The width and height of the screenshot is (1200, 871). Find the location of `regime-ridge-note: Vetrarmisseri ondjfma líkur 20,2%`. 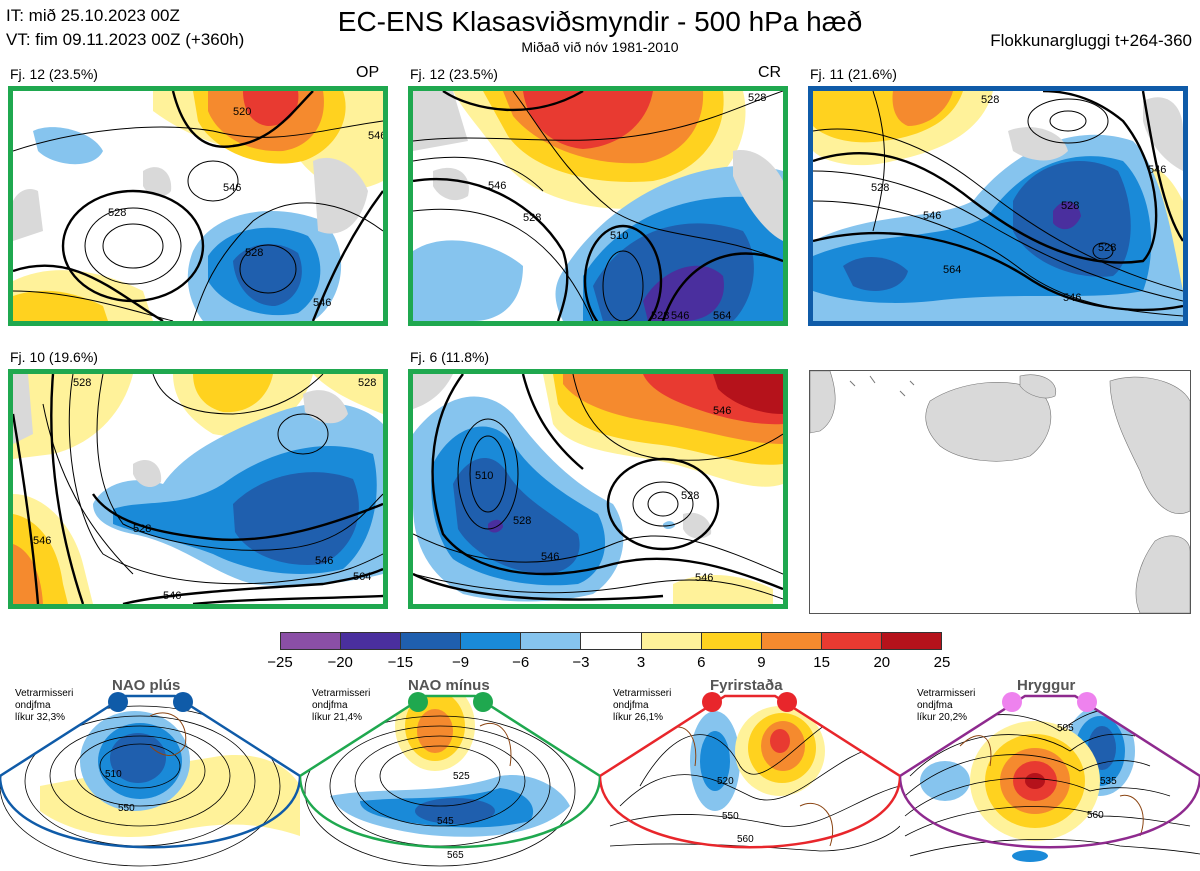

regime-ridge-note: Vetrarmisseri ondjfma líkur 20,2% is located at coordinates (946, 706).